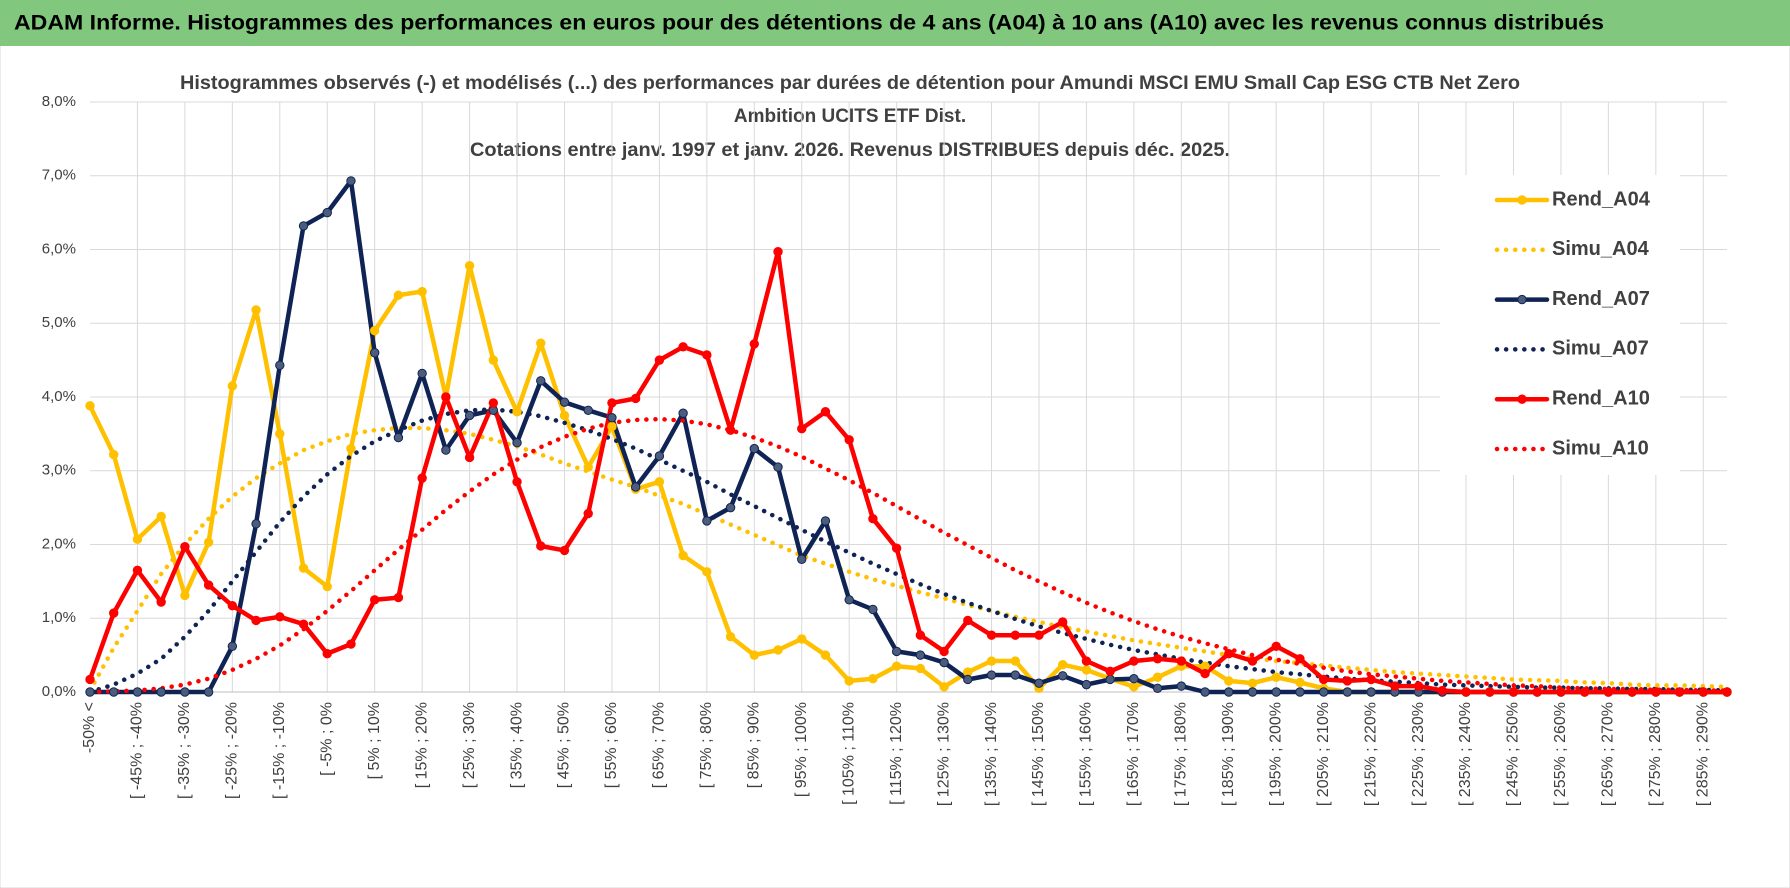 This screenshot has height=888, width=1790. Describe the element at coordinates (896, 753) in the screenshot. I see `x-tick-label: [ 115% ; 120%` at that location.